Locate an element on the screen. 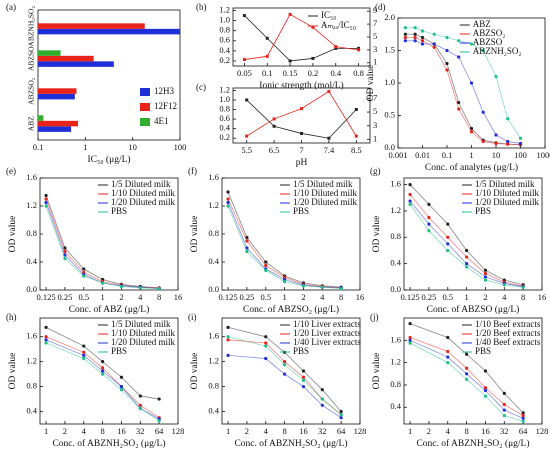 This screenshot has width=550, height=451. plot-frame is located at coordinates (473, 371).